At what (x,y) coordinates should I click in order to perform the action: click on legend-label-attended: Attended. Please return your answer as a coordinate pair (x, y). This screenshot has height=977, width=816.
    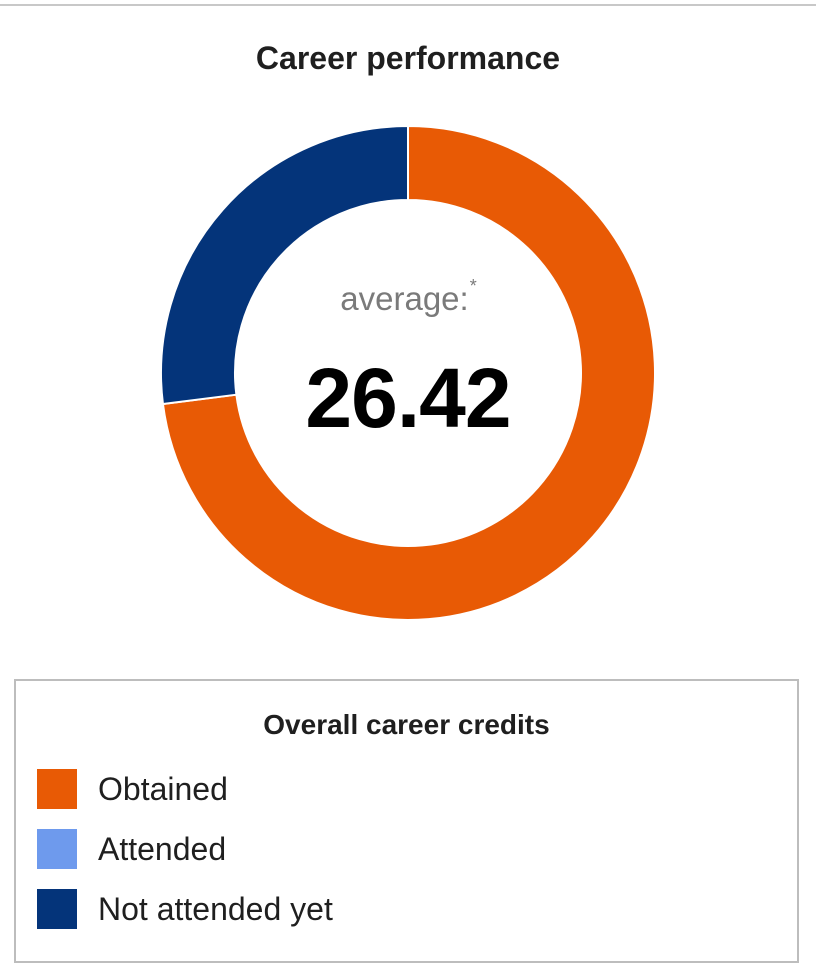
    Looking at the image, I should click on (162, 848).